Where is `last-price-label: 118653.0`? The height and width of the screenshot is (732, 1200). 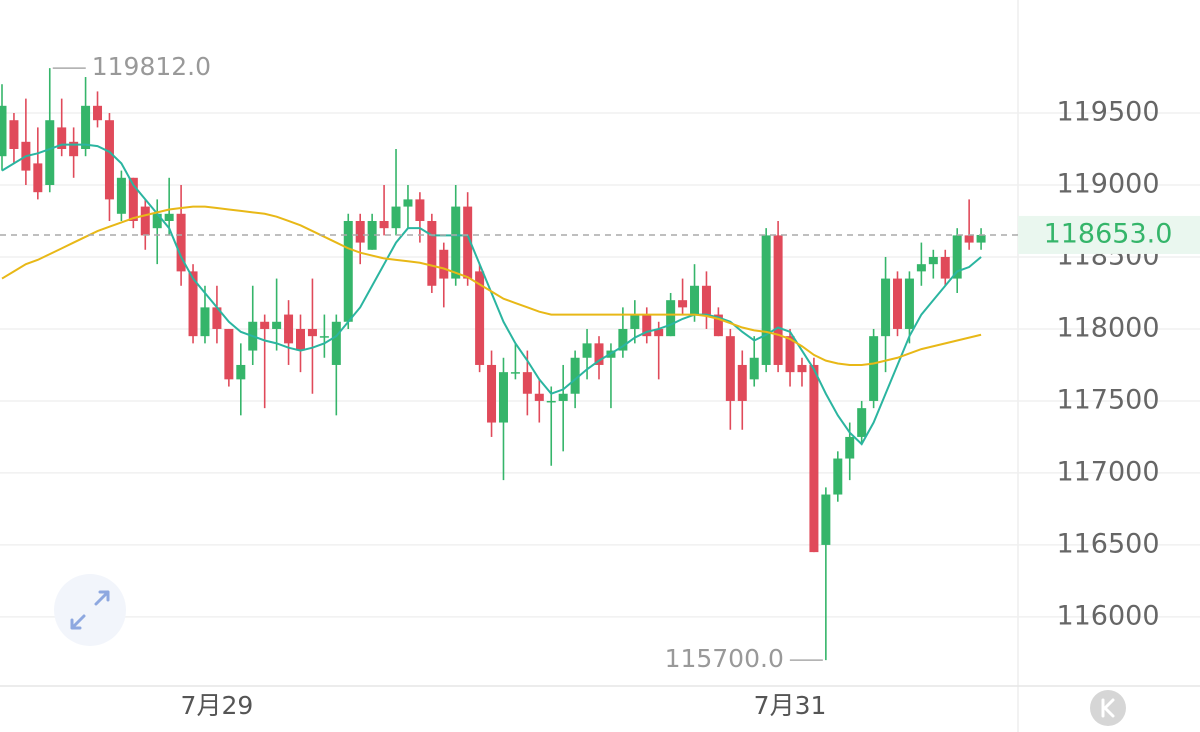
last-price-label: 118653.0 is located at coordinates (1108, 233).